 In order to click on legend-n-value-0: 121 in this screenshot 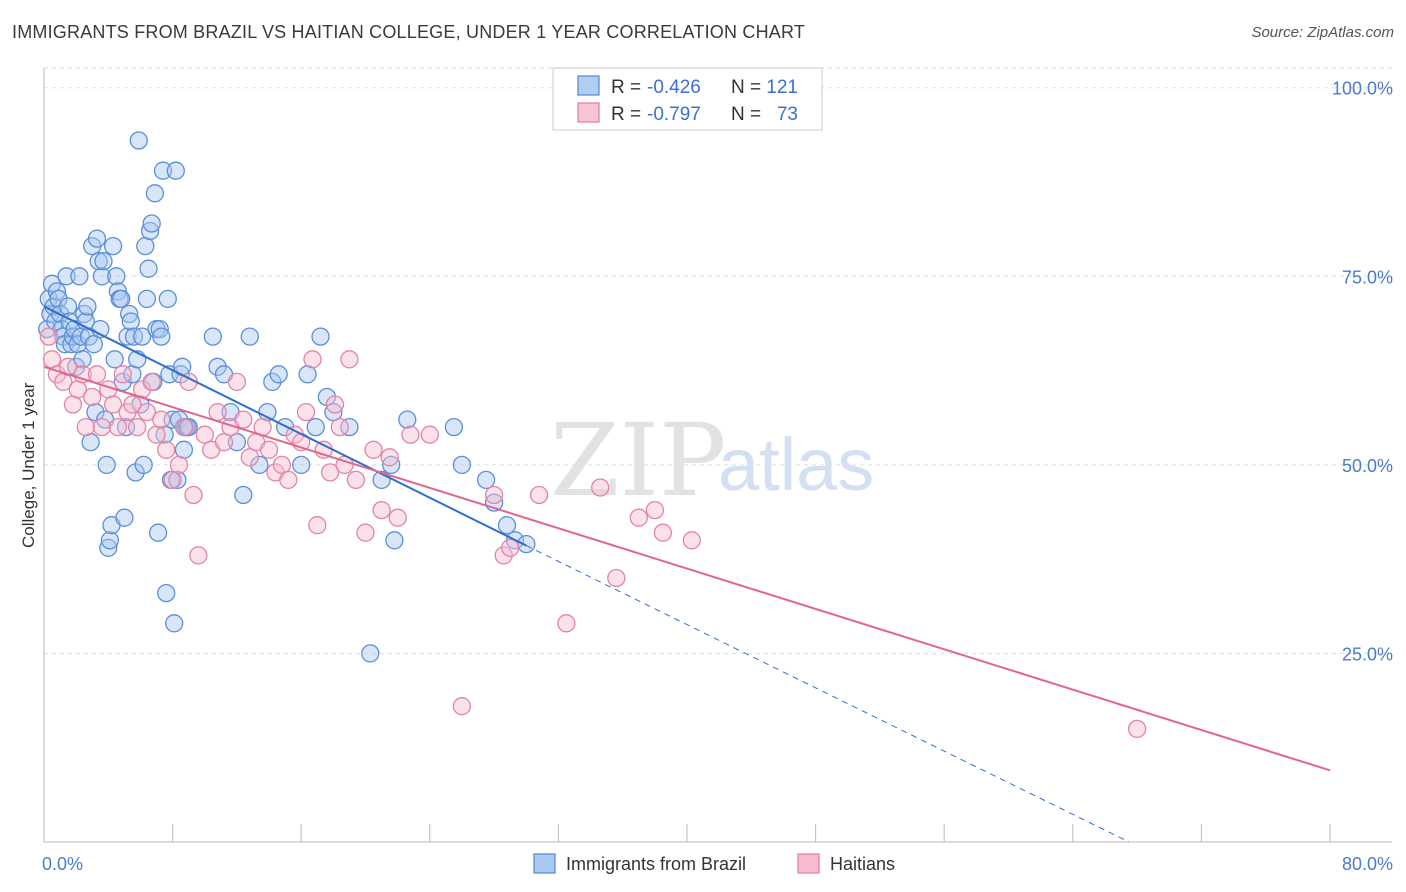, I will do `click(782, 87)`.